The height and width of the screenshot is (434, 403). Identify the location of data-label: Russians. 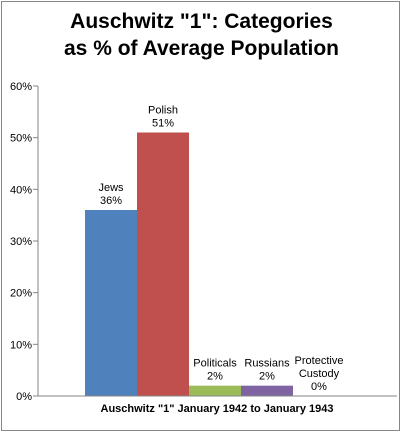
(267, 364).